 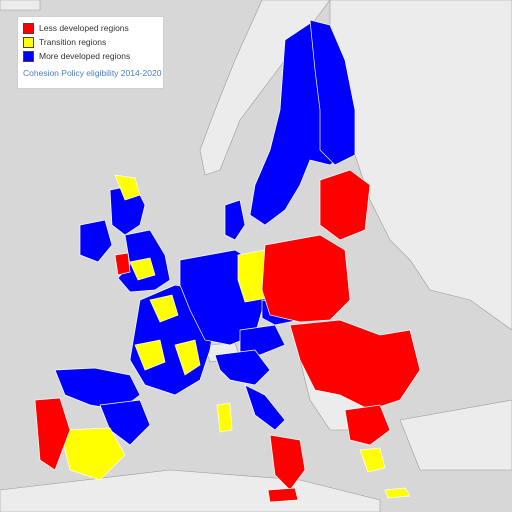 I want to click on poland-region, so click(x=306, y=278).